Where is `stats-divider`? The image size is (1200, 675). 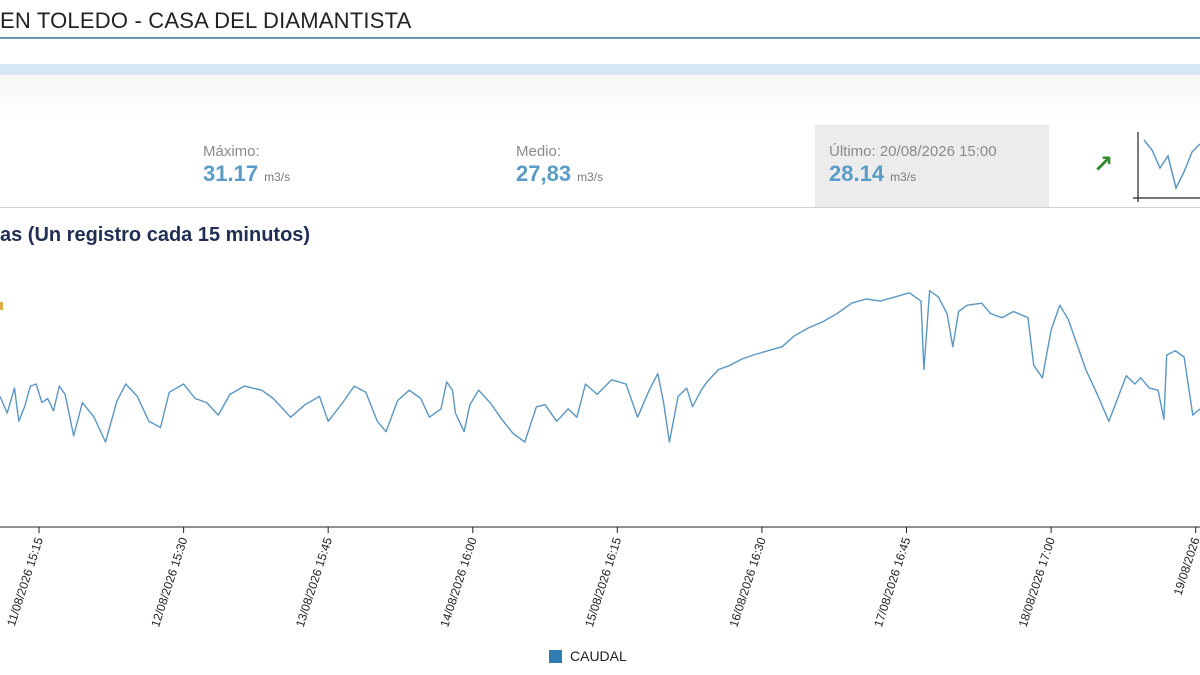
stats-divider is located at coordinates (600, 207).